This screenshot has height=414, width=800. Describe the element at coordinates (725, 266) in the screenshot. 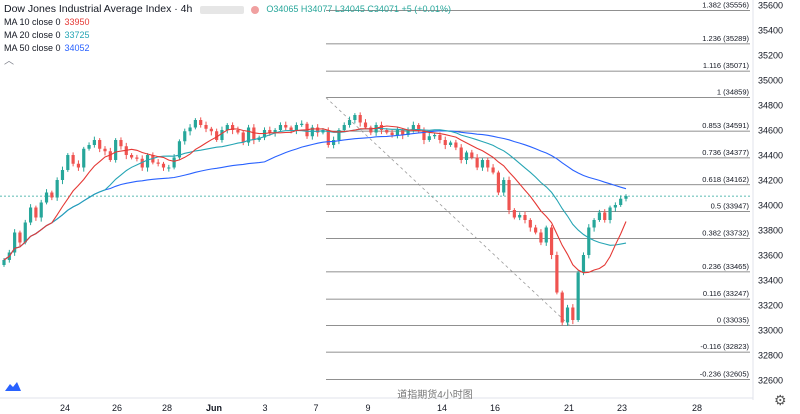

I see `fib-level-label: 0.236 (33465)` at that location.